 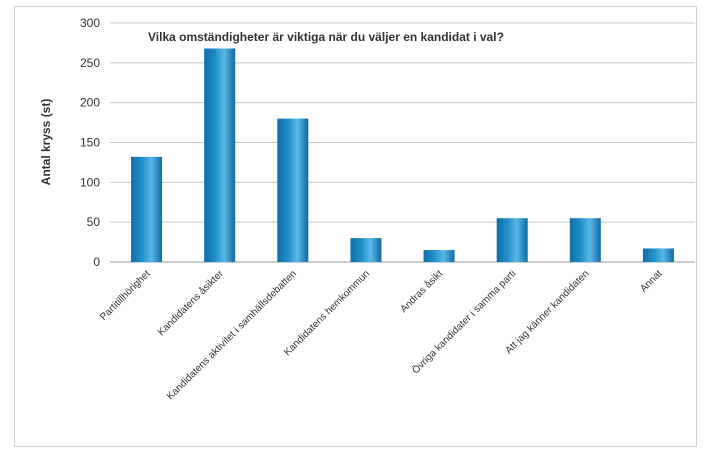 What do you see at coordinates (96, 262) in the screenshot?
I see `y-tick-label: 0` at bounding box center [96, 262].